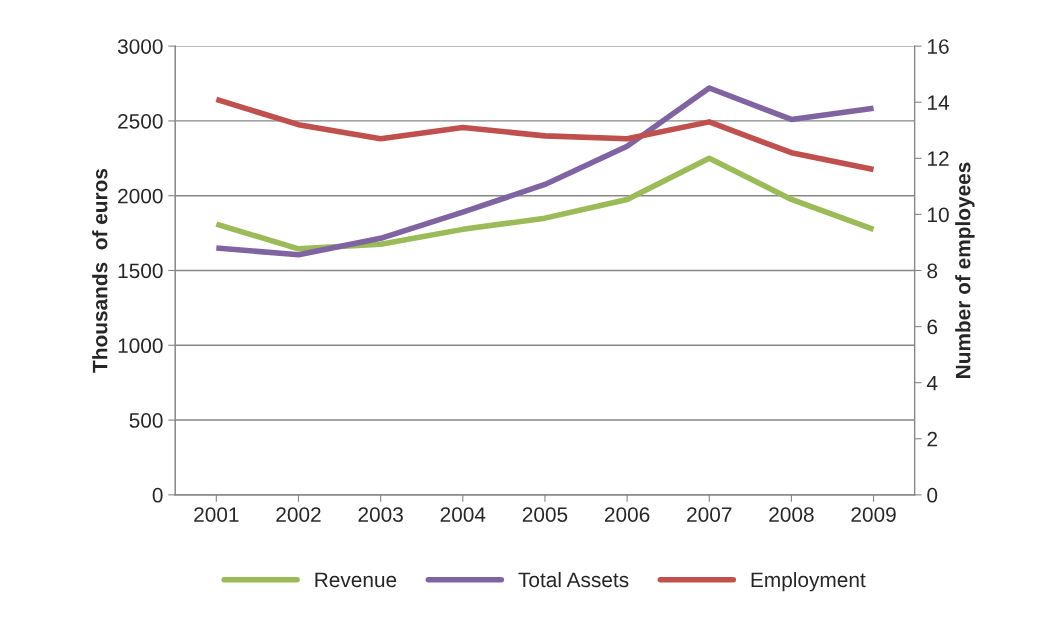 The image size is (1037, 632). I want to click on y2-tick-label: 8, so click(932, 271).